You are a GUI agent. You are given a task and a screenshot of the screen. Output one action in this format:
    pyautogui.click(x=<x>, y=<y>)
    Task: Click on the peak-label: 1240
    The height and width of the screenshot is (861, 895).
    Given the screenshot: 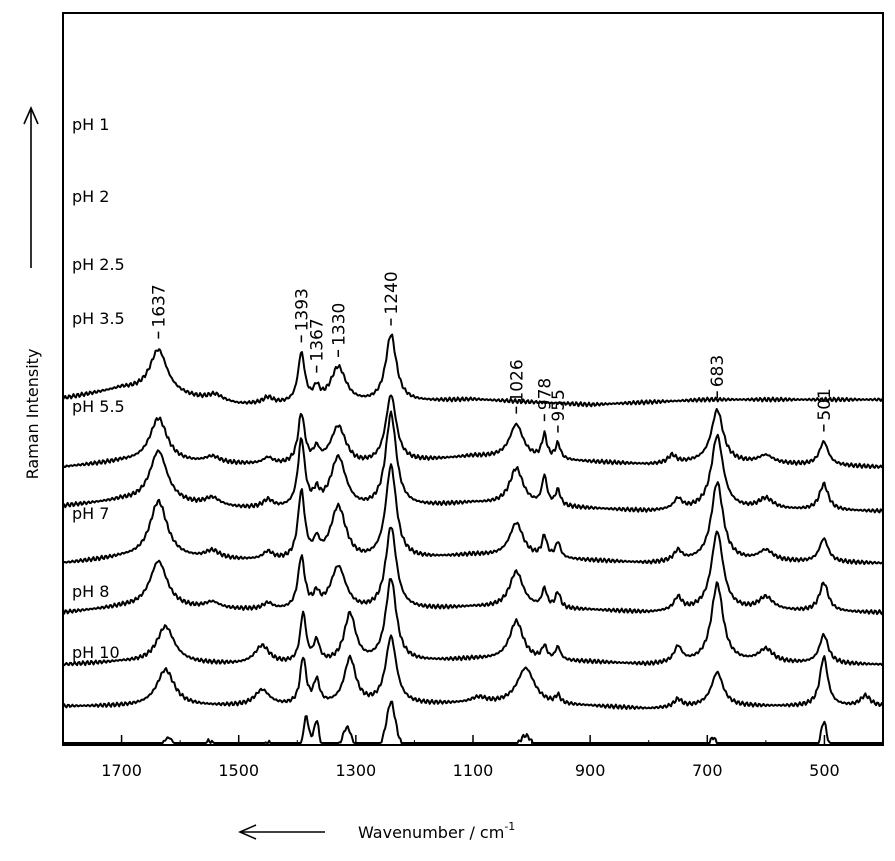 What is the action you would take?
    pyautogui.click(x=392, y=292)
    